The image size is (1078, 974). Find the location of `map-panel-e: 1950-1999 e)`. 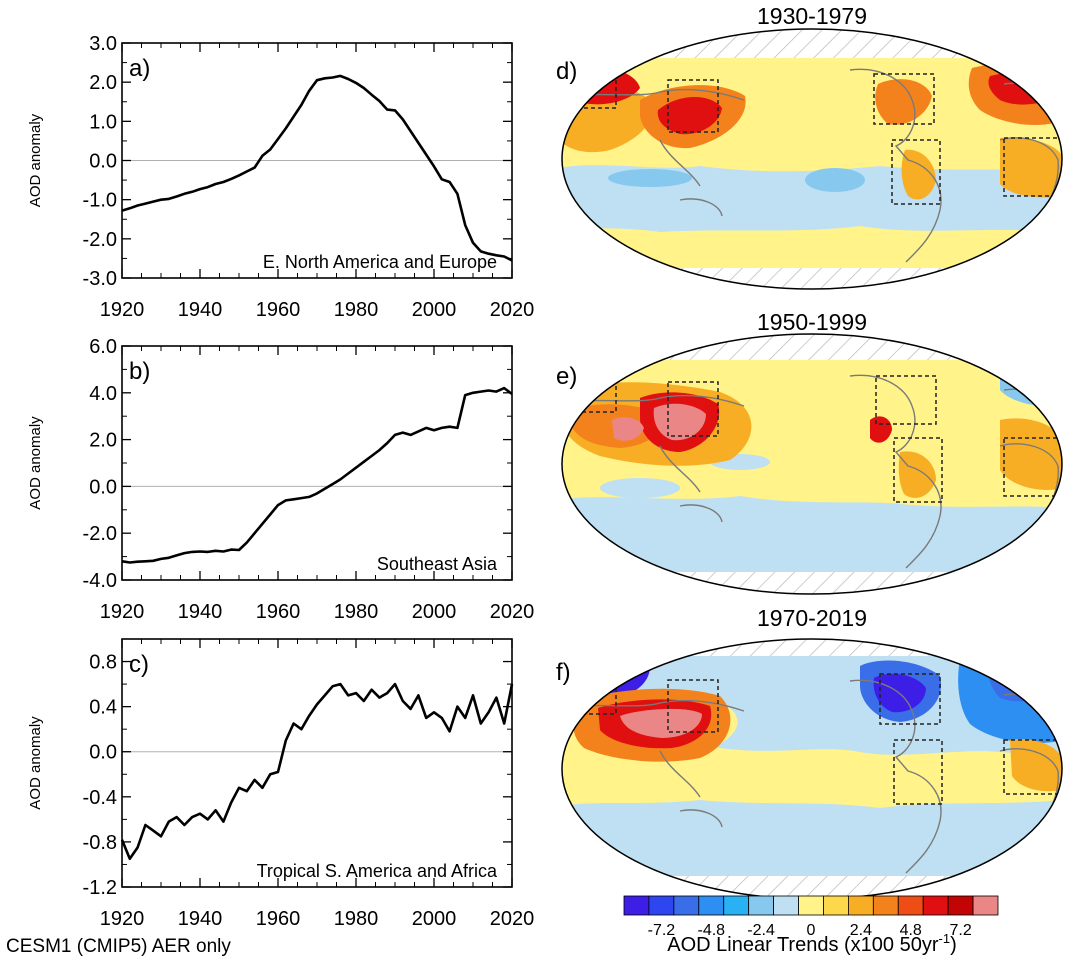

map-panel-e: 1950-1999 e) is located at coordinates (809, 452).